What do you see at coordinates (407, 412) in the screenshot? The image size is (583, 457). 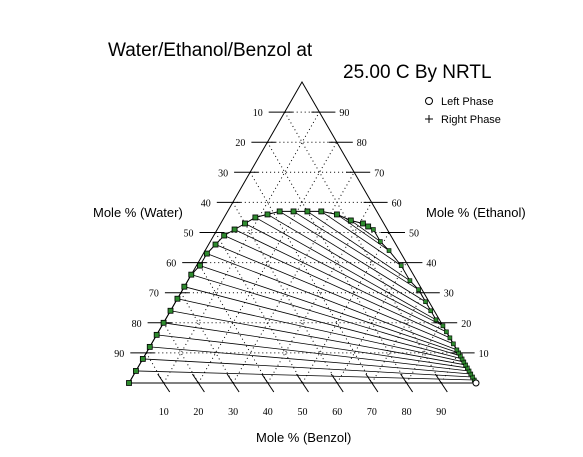 I see `tick-label-benzol: 80` at bounding box center [407, 412].